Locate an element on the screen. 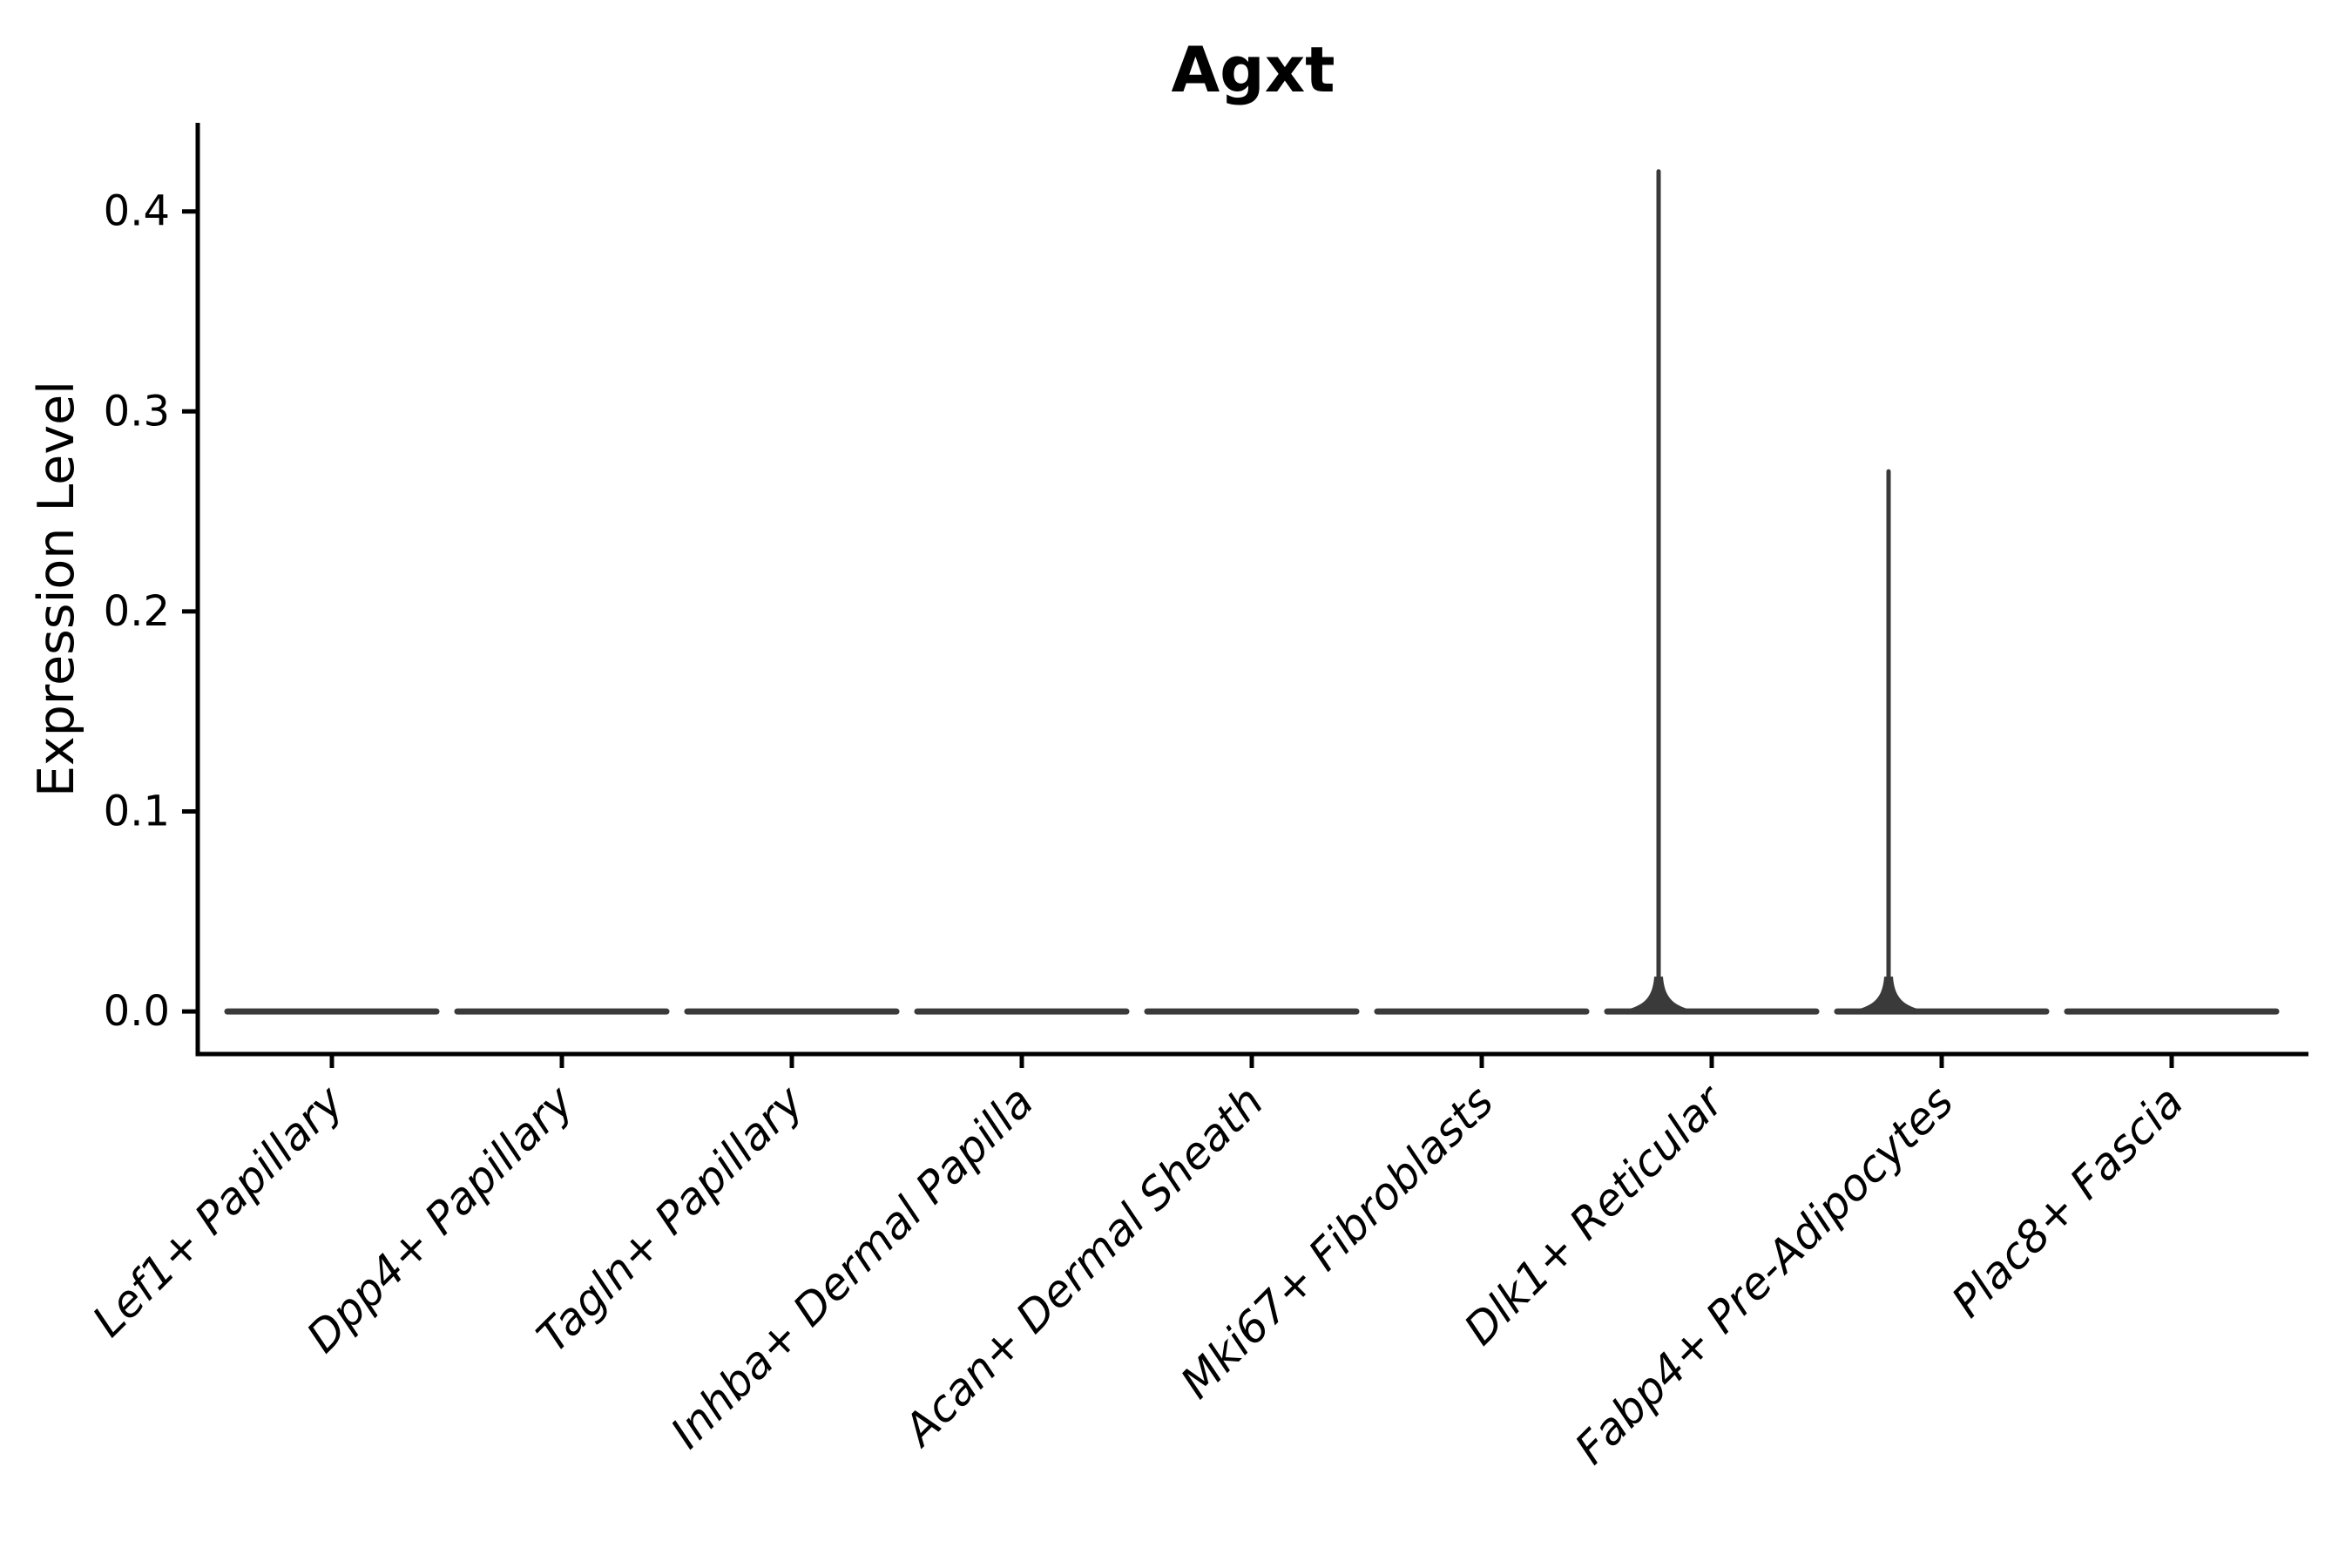 This screenshot has width=2352, height=1568. y-tick-label: 0.2 is located at coordinates (137, 611).